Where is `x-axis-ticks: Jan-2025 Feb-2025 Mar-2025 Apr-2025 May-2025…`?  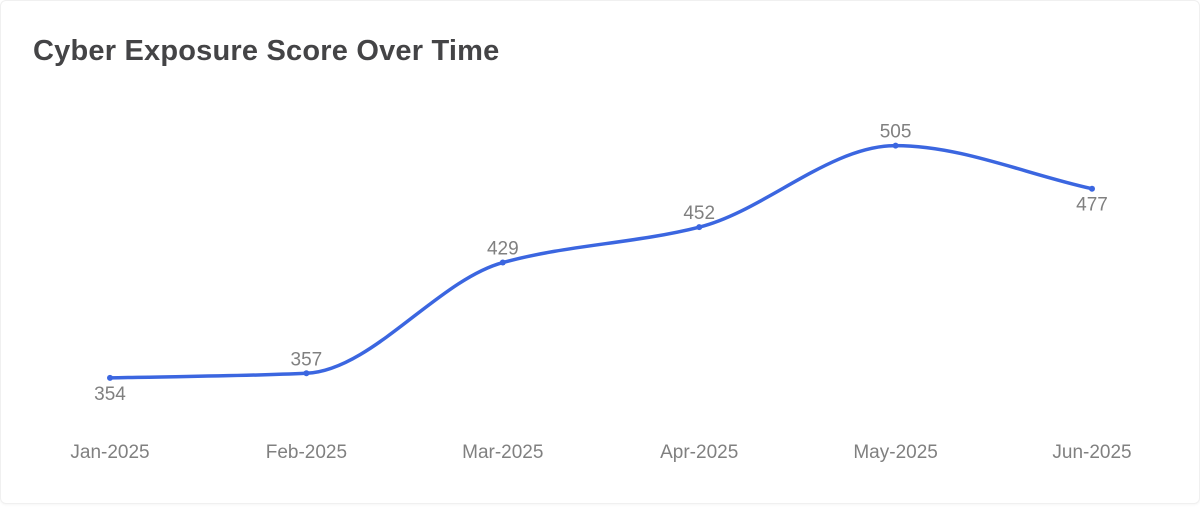 x-axis-ticks: Jan-2025 Feb-2025 Mar-2025 Apr-2025 May-2025… is located at coordinates (600, 452).